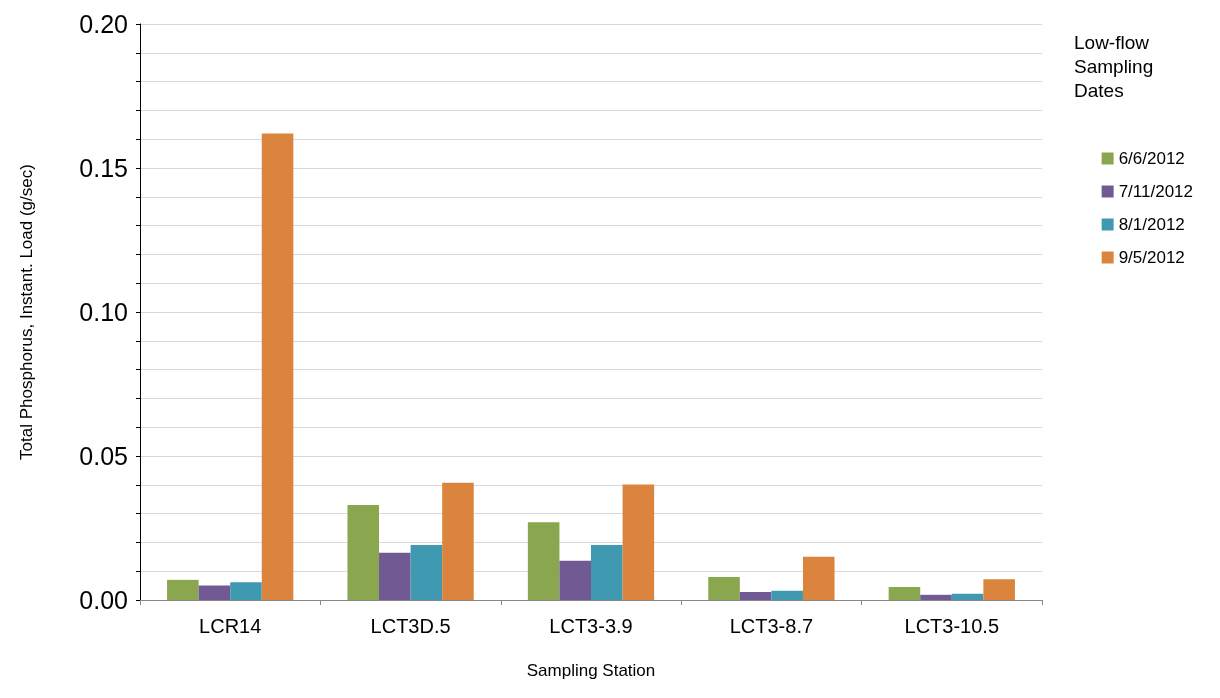  What do you see at coordinates (26, 312) in the screenshot?
I see `y-axis-title: Total Phosphorus, Instant. Load (g/sec)` at bounding box center [26, 312].